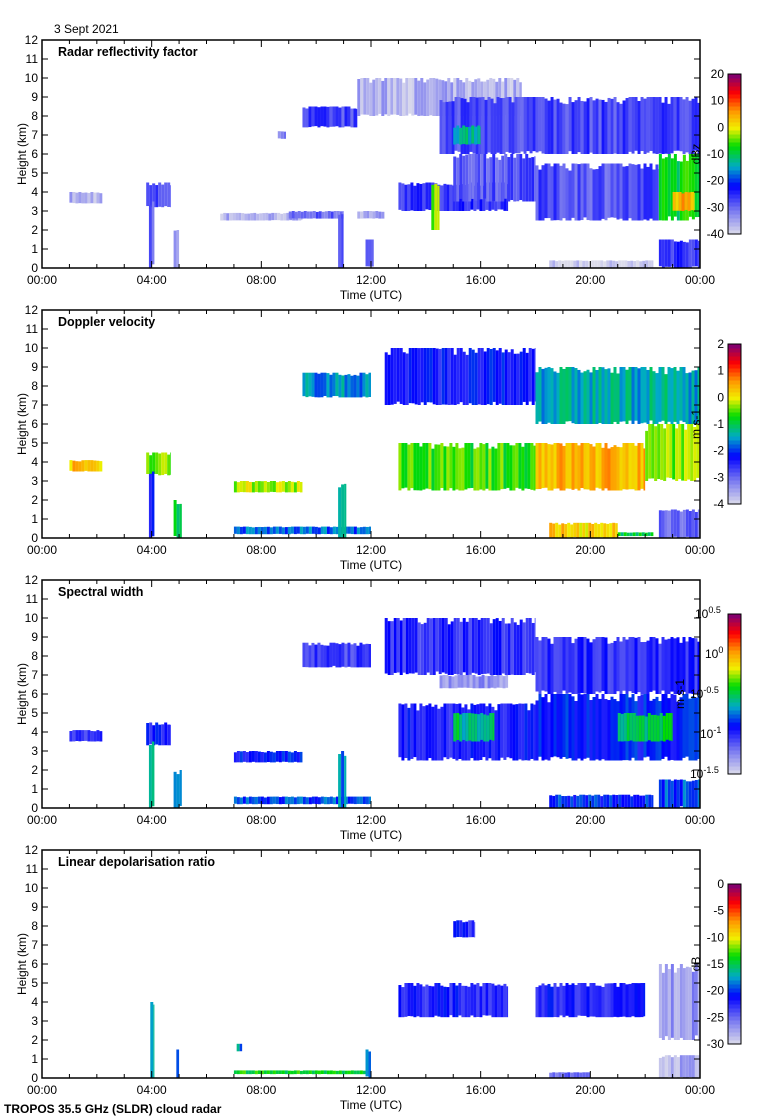 The image size is (780, 1120). Describe the element at coordinates (718, 101) in the screenshot. I see `colorbar-tick-label: 10` at that location.